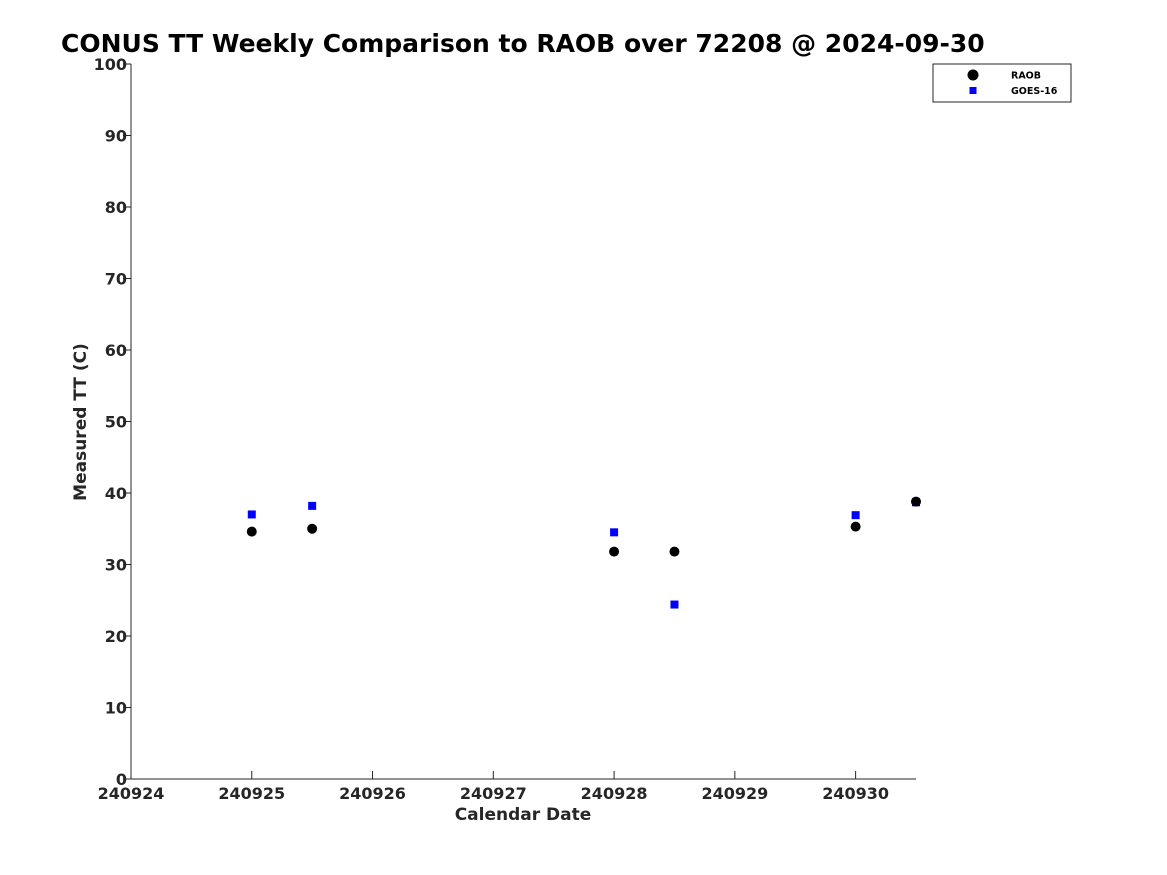 The image size is (1167, 875). What do you see at coordinates (116, 636) in the screenshot?
I see `y-tick-label: 20` at bounding box center [116, 636].